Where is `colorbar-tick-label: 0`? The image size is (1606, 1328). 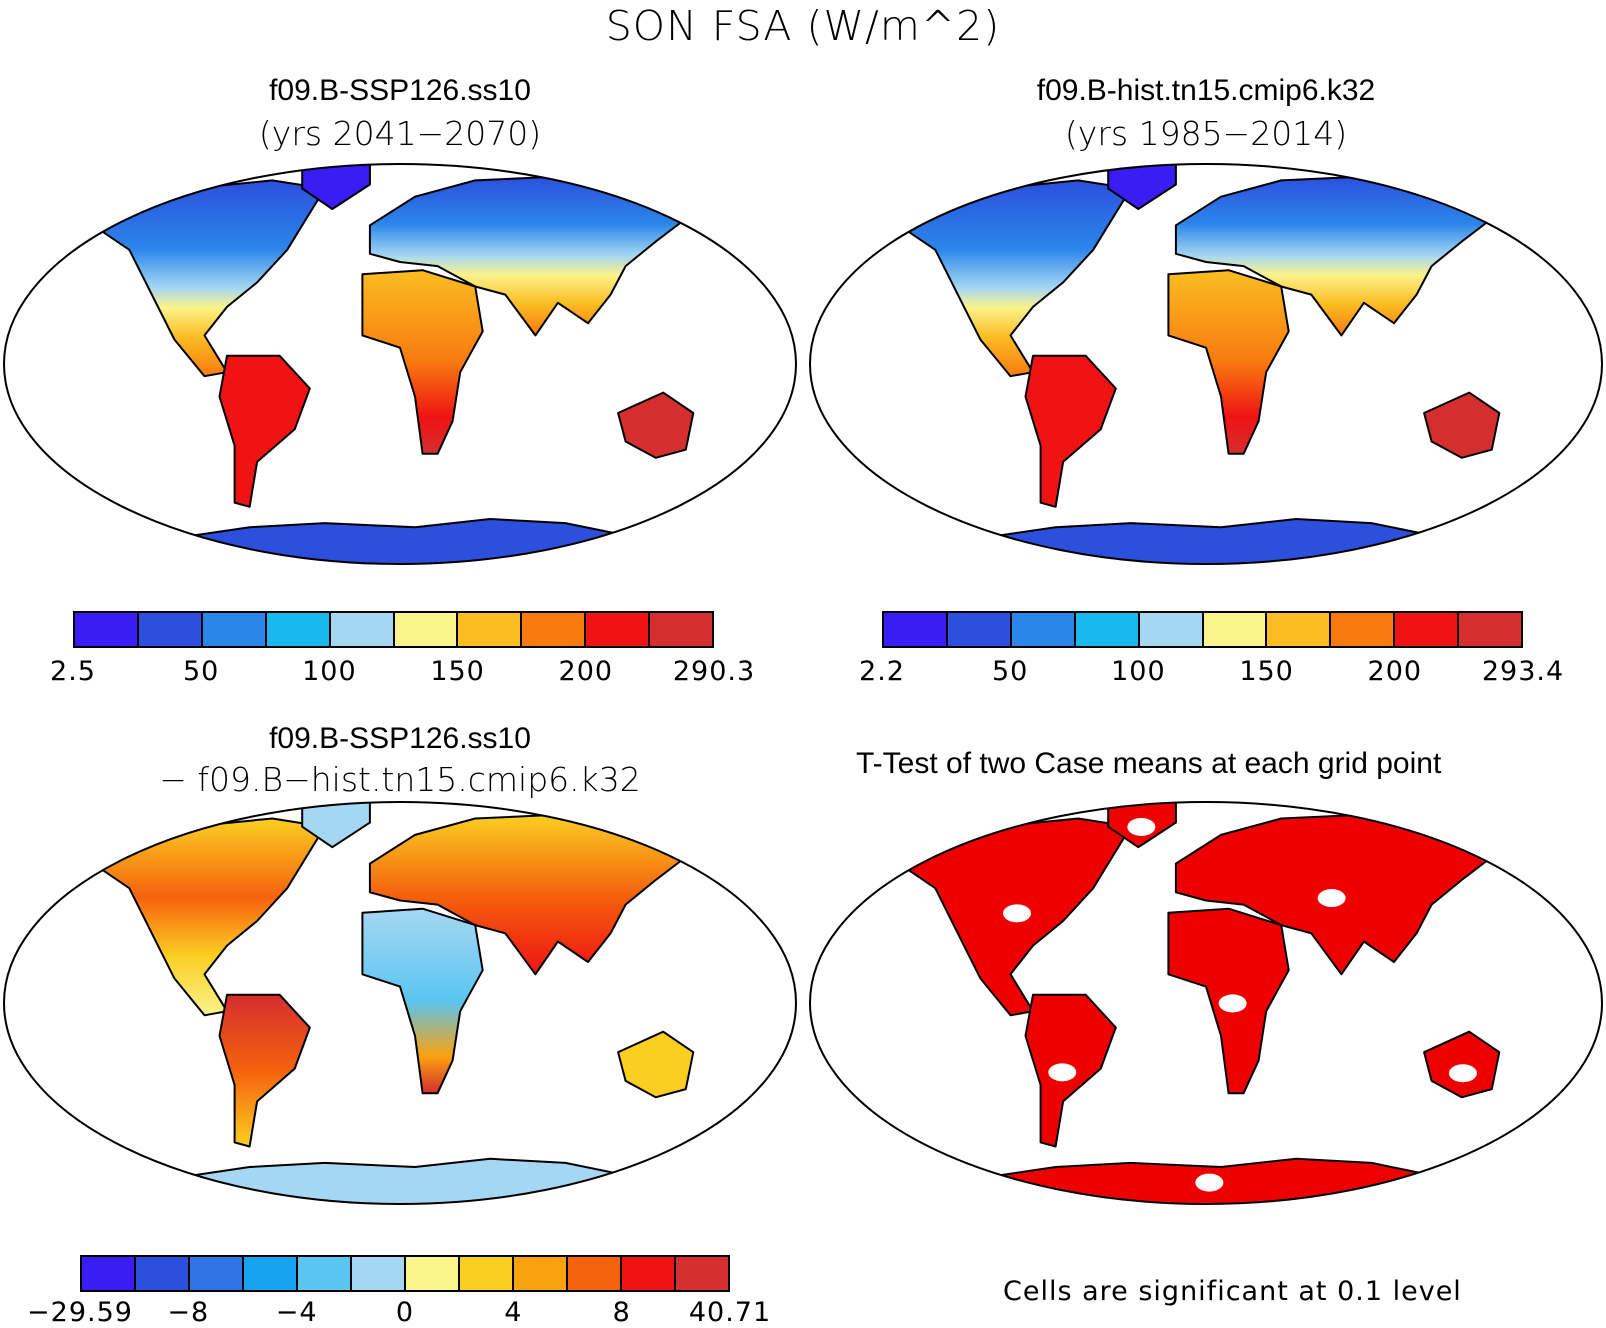
colorbar-tick-label: 0 is located at coordinates (405, 1312).